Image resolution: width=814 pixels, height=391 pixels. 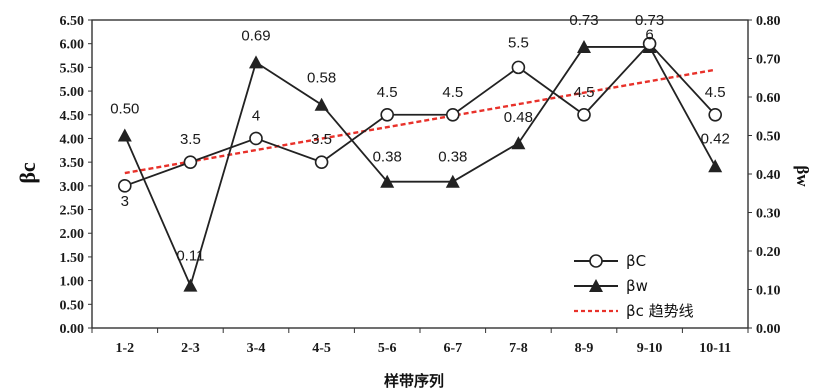 What do you see at coordinates (768, 21) in the screenshot?
I see `right-tick-label: 0.80` at bounding box center [768, 21].